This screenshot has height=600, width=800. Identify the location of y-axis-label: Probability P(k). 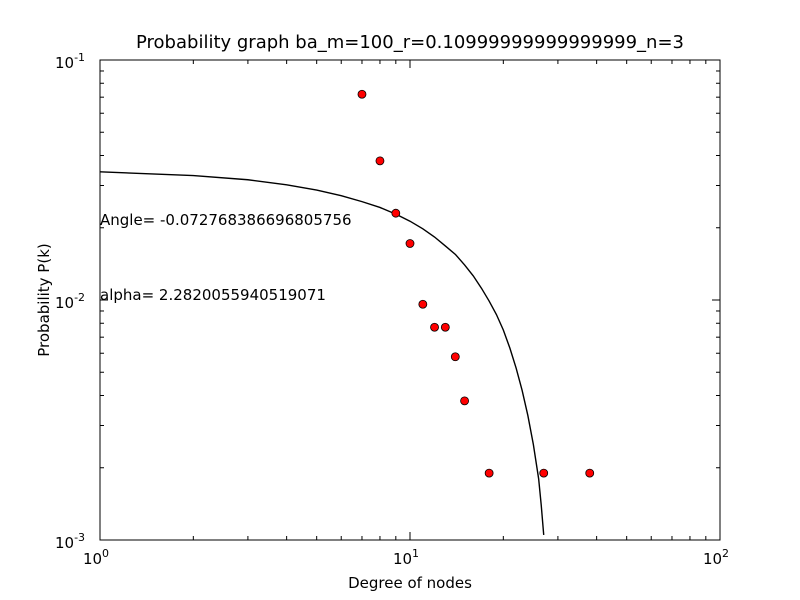
(44, 300).